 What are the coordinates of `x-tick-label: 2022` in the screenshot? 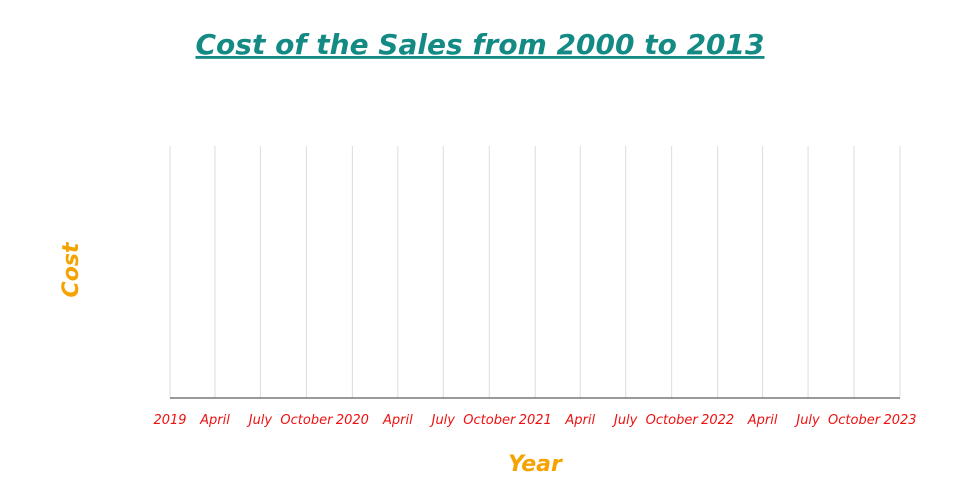 It's located at (717, 420).